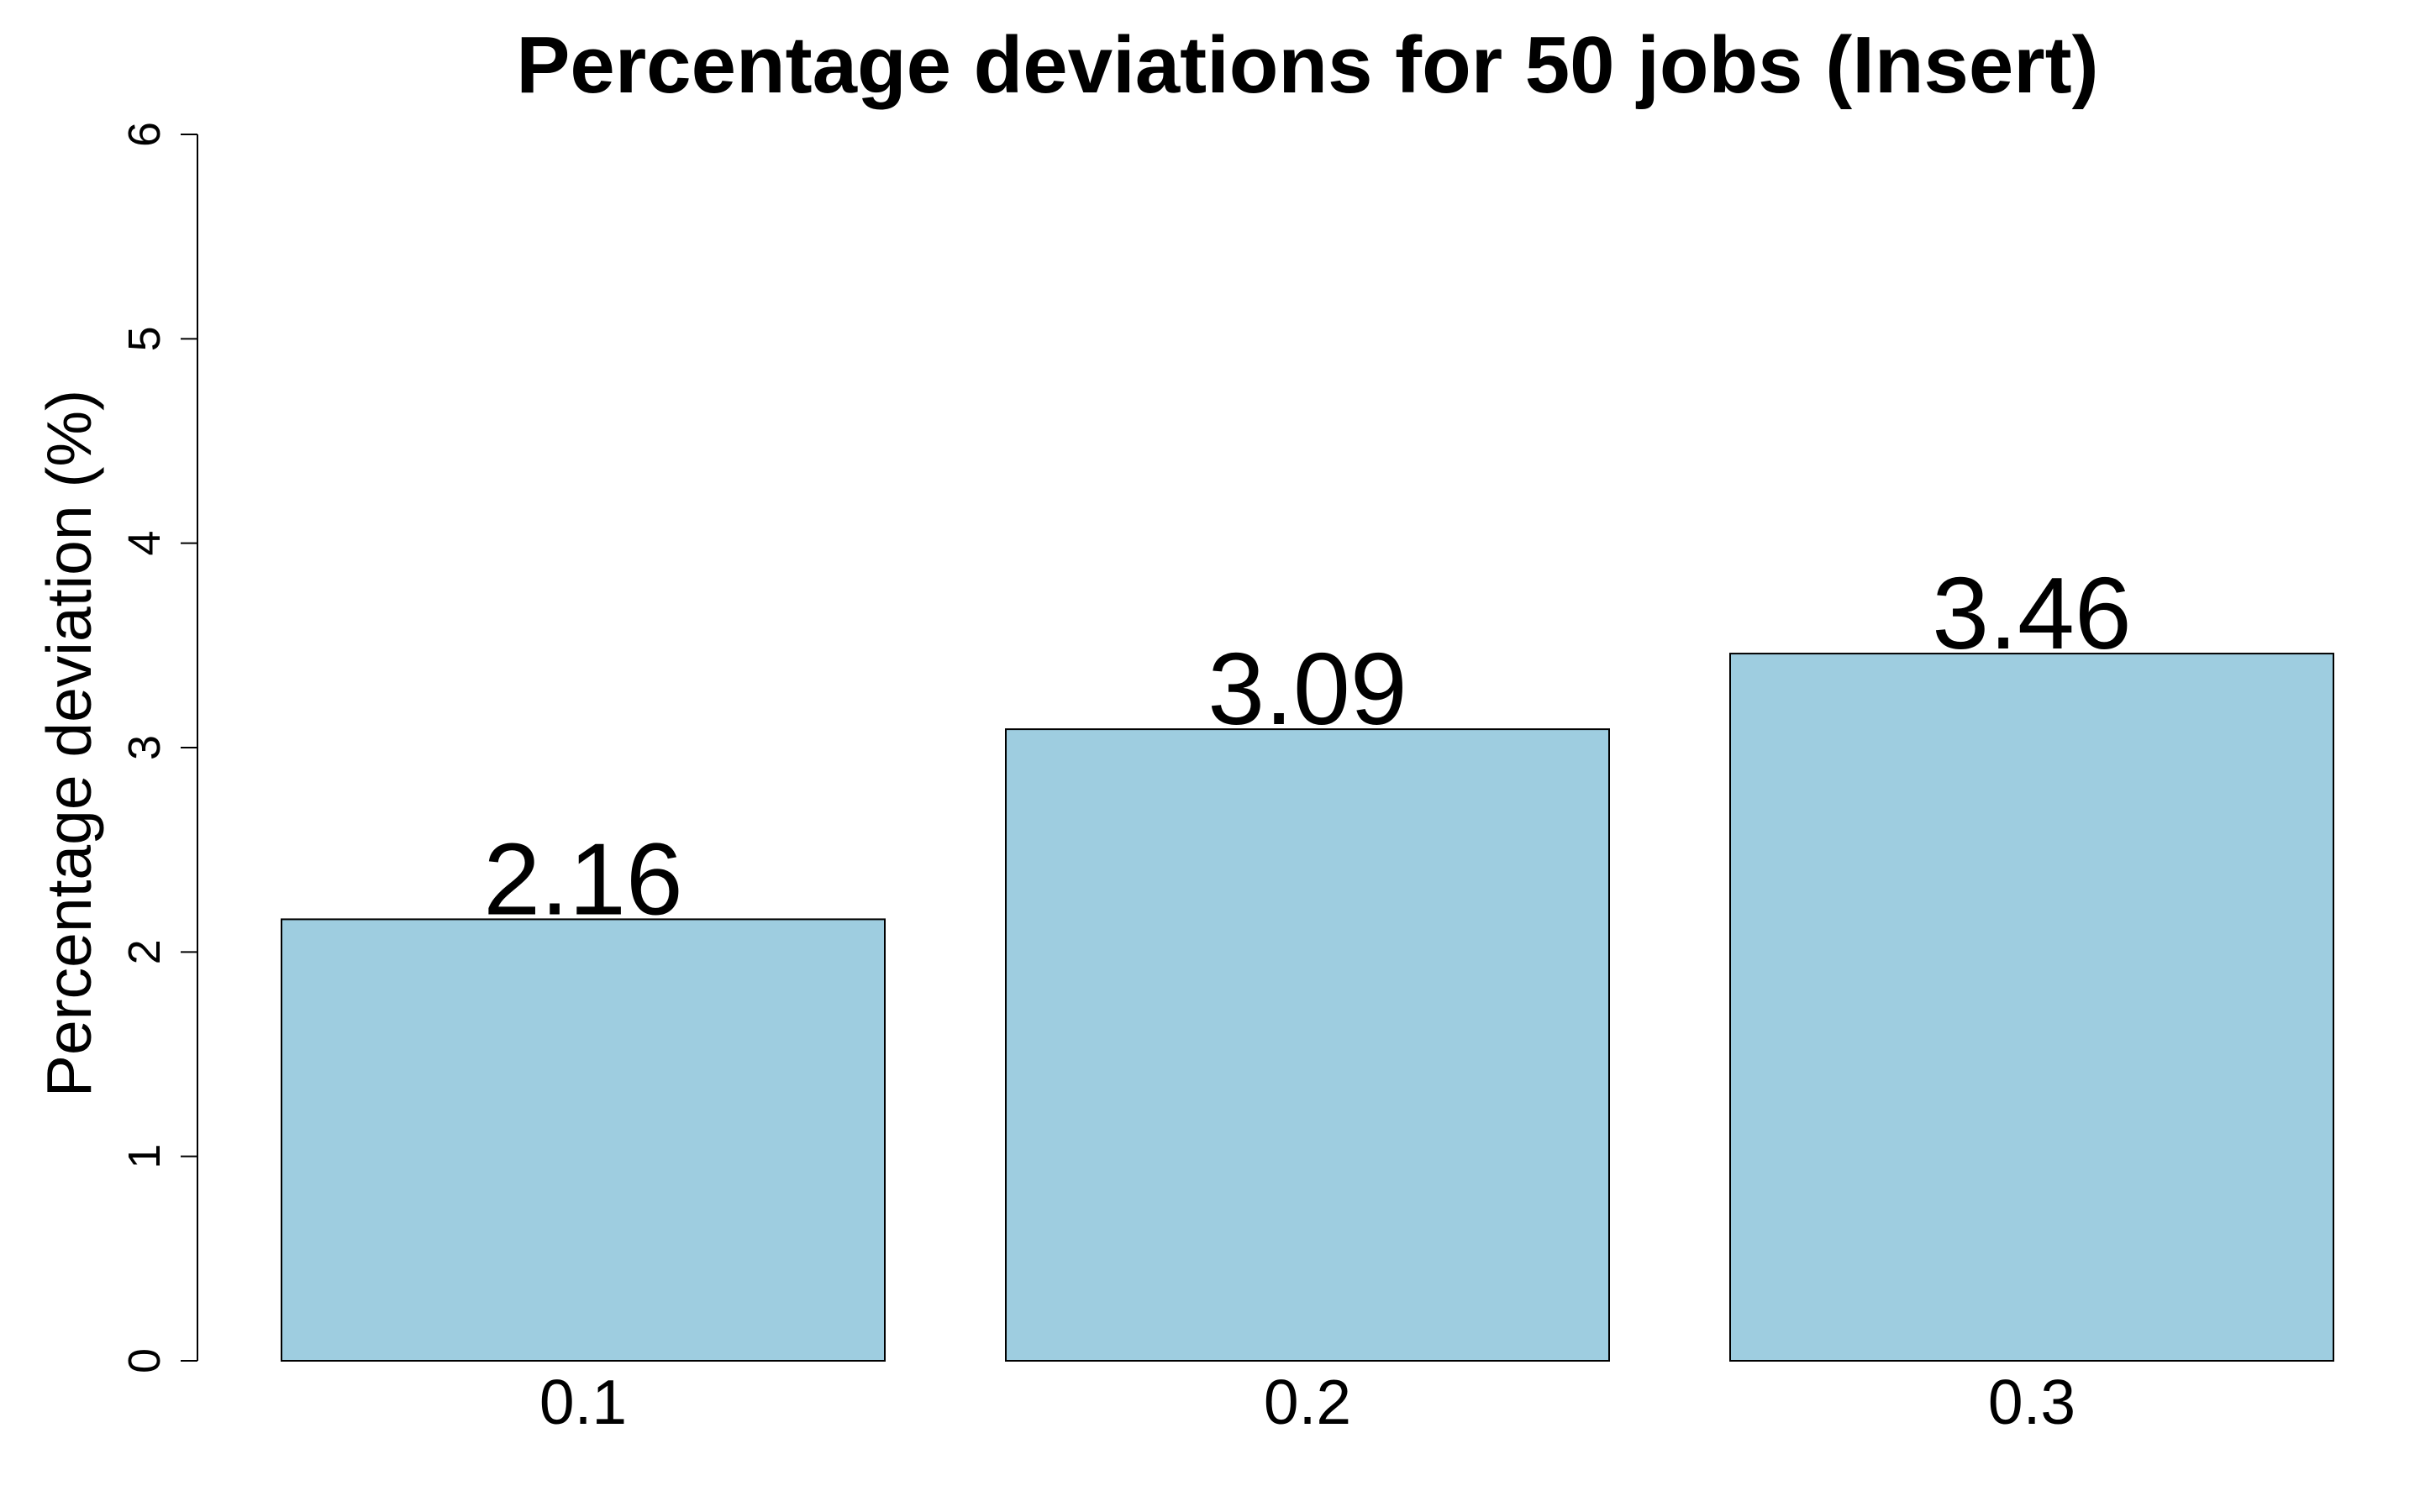 This screenshot has height=1512, width=2420. Describe the element at coordinates (2032, 1402) in the screenshot. I see `x-tick-label: 0.3` at that location.